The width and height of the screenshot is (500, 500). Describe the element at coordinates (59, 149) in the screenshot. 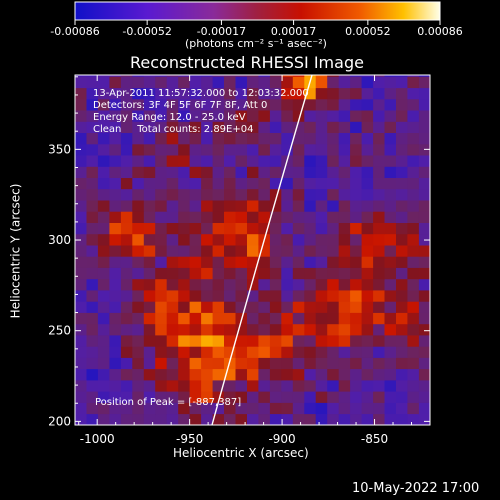

I see `y-tick-label: 350` at that location.